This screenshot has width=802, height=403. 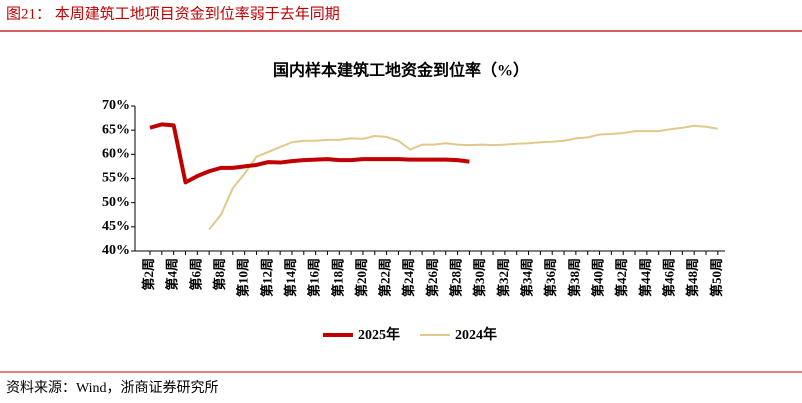 I want to click on y-tick-label: 40%, so click(x=116, y=250).